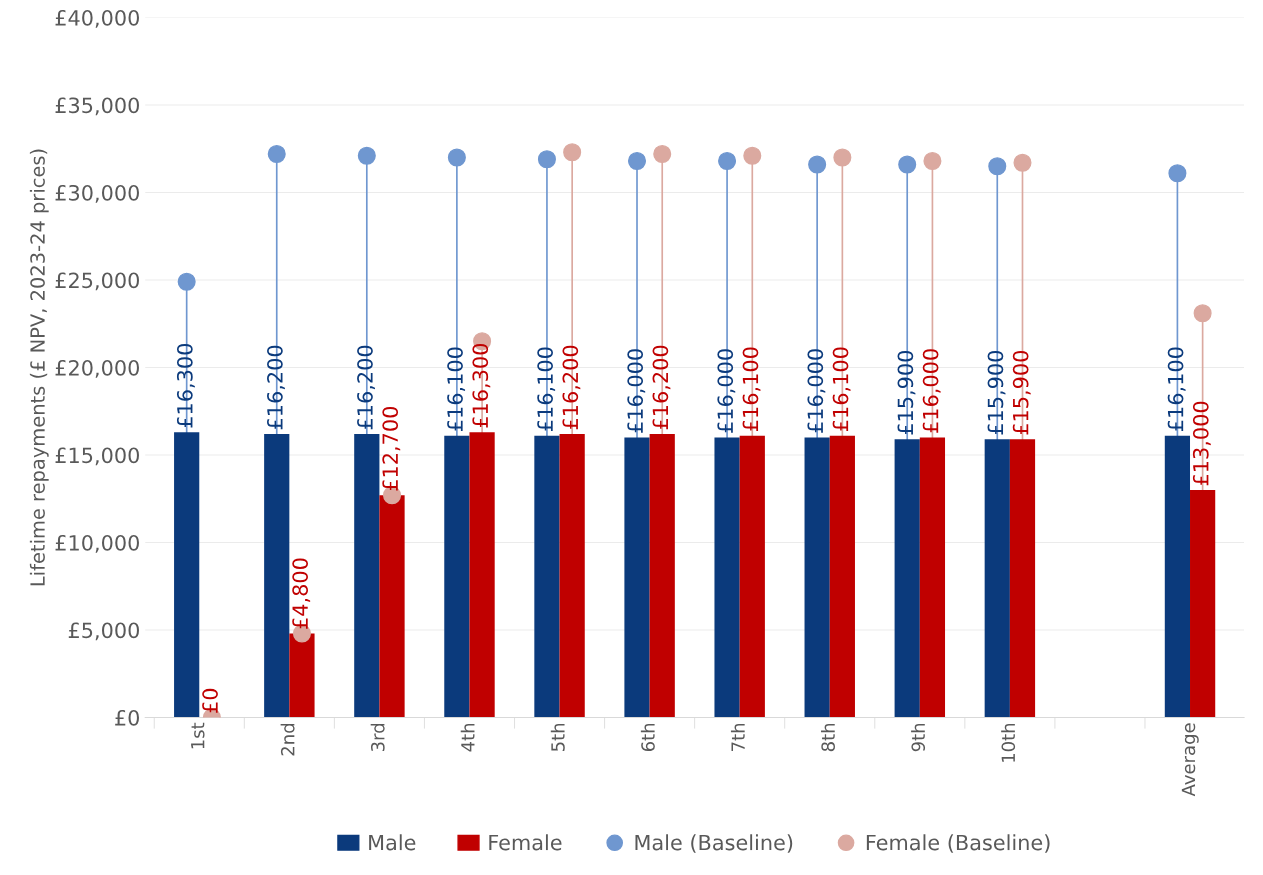 The width and height of the screenshot is (1263, 875). What do you see at coordinates (557, 737) in the screenshot?
I see `x-tick-label: 5th` at bounding box center [557, 737].